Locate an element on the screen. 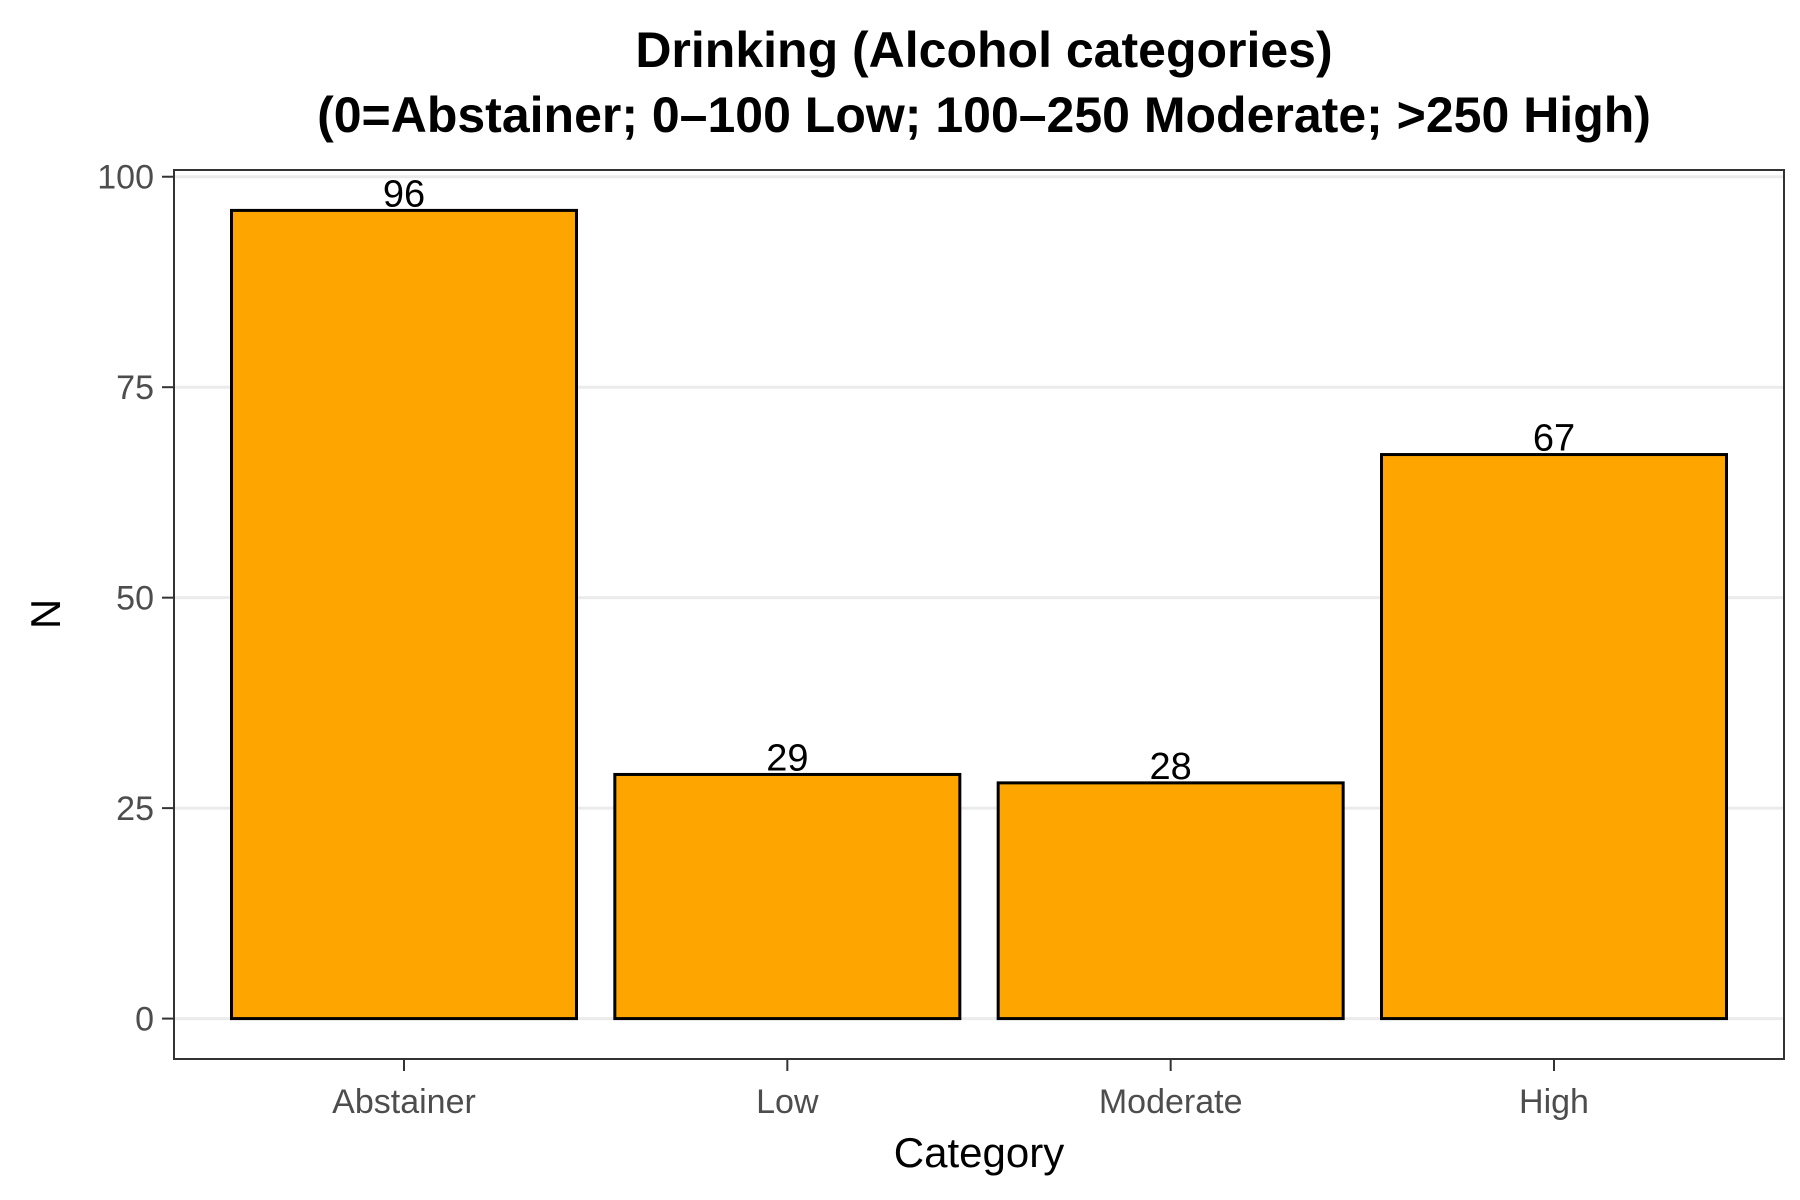 Image resolution: width=1800 pixels, height=1200 pixels. y-tick-label: 50 is located at coordinates (135, 599).